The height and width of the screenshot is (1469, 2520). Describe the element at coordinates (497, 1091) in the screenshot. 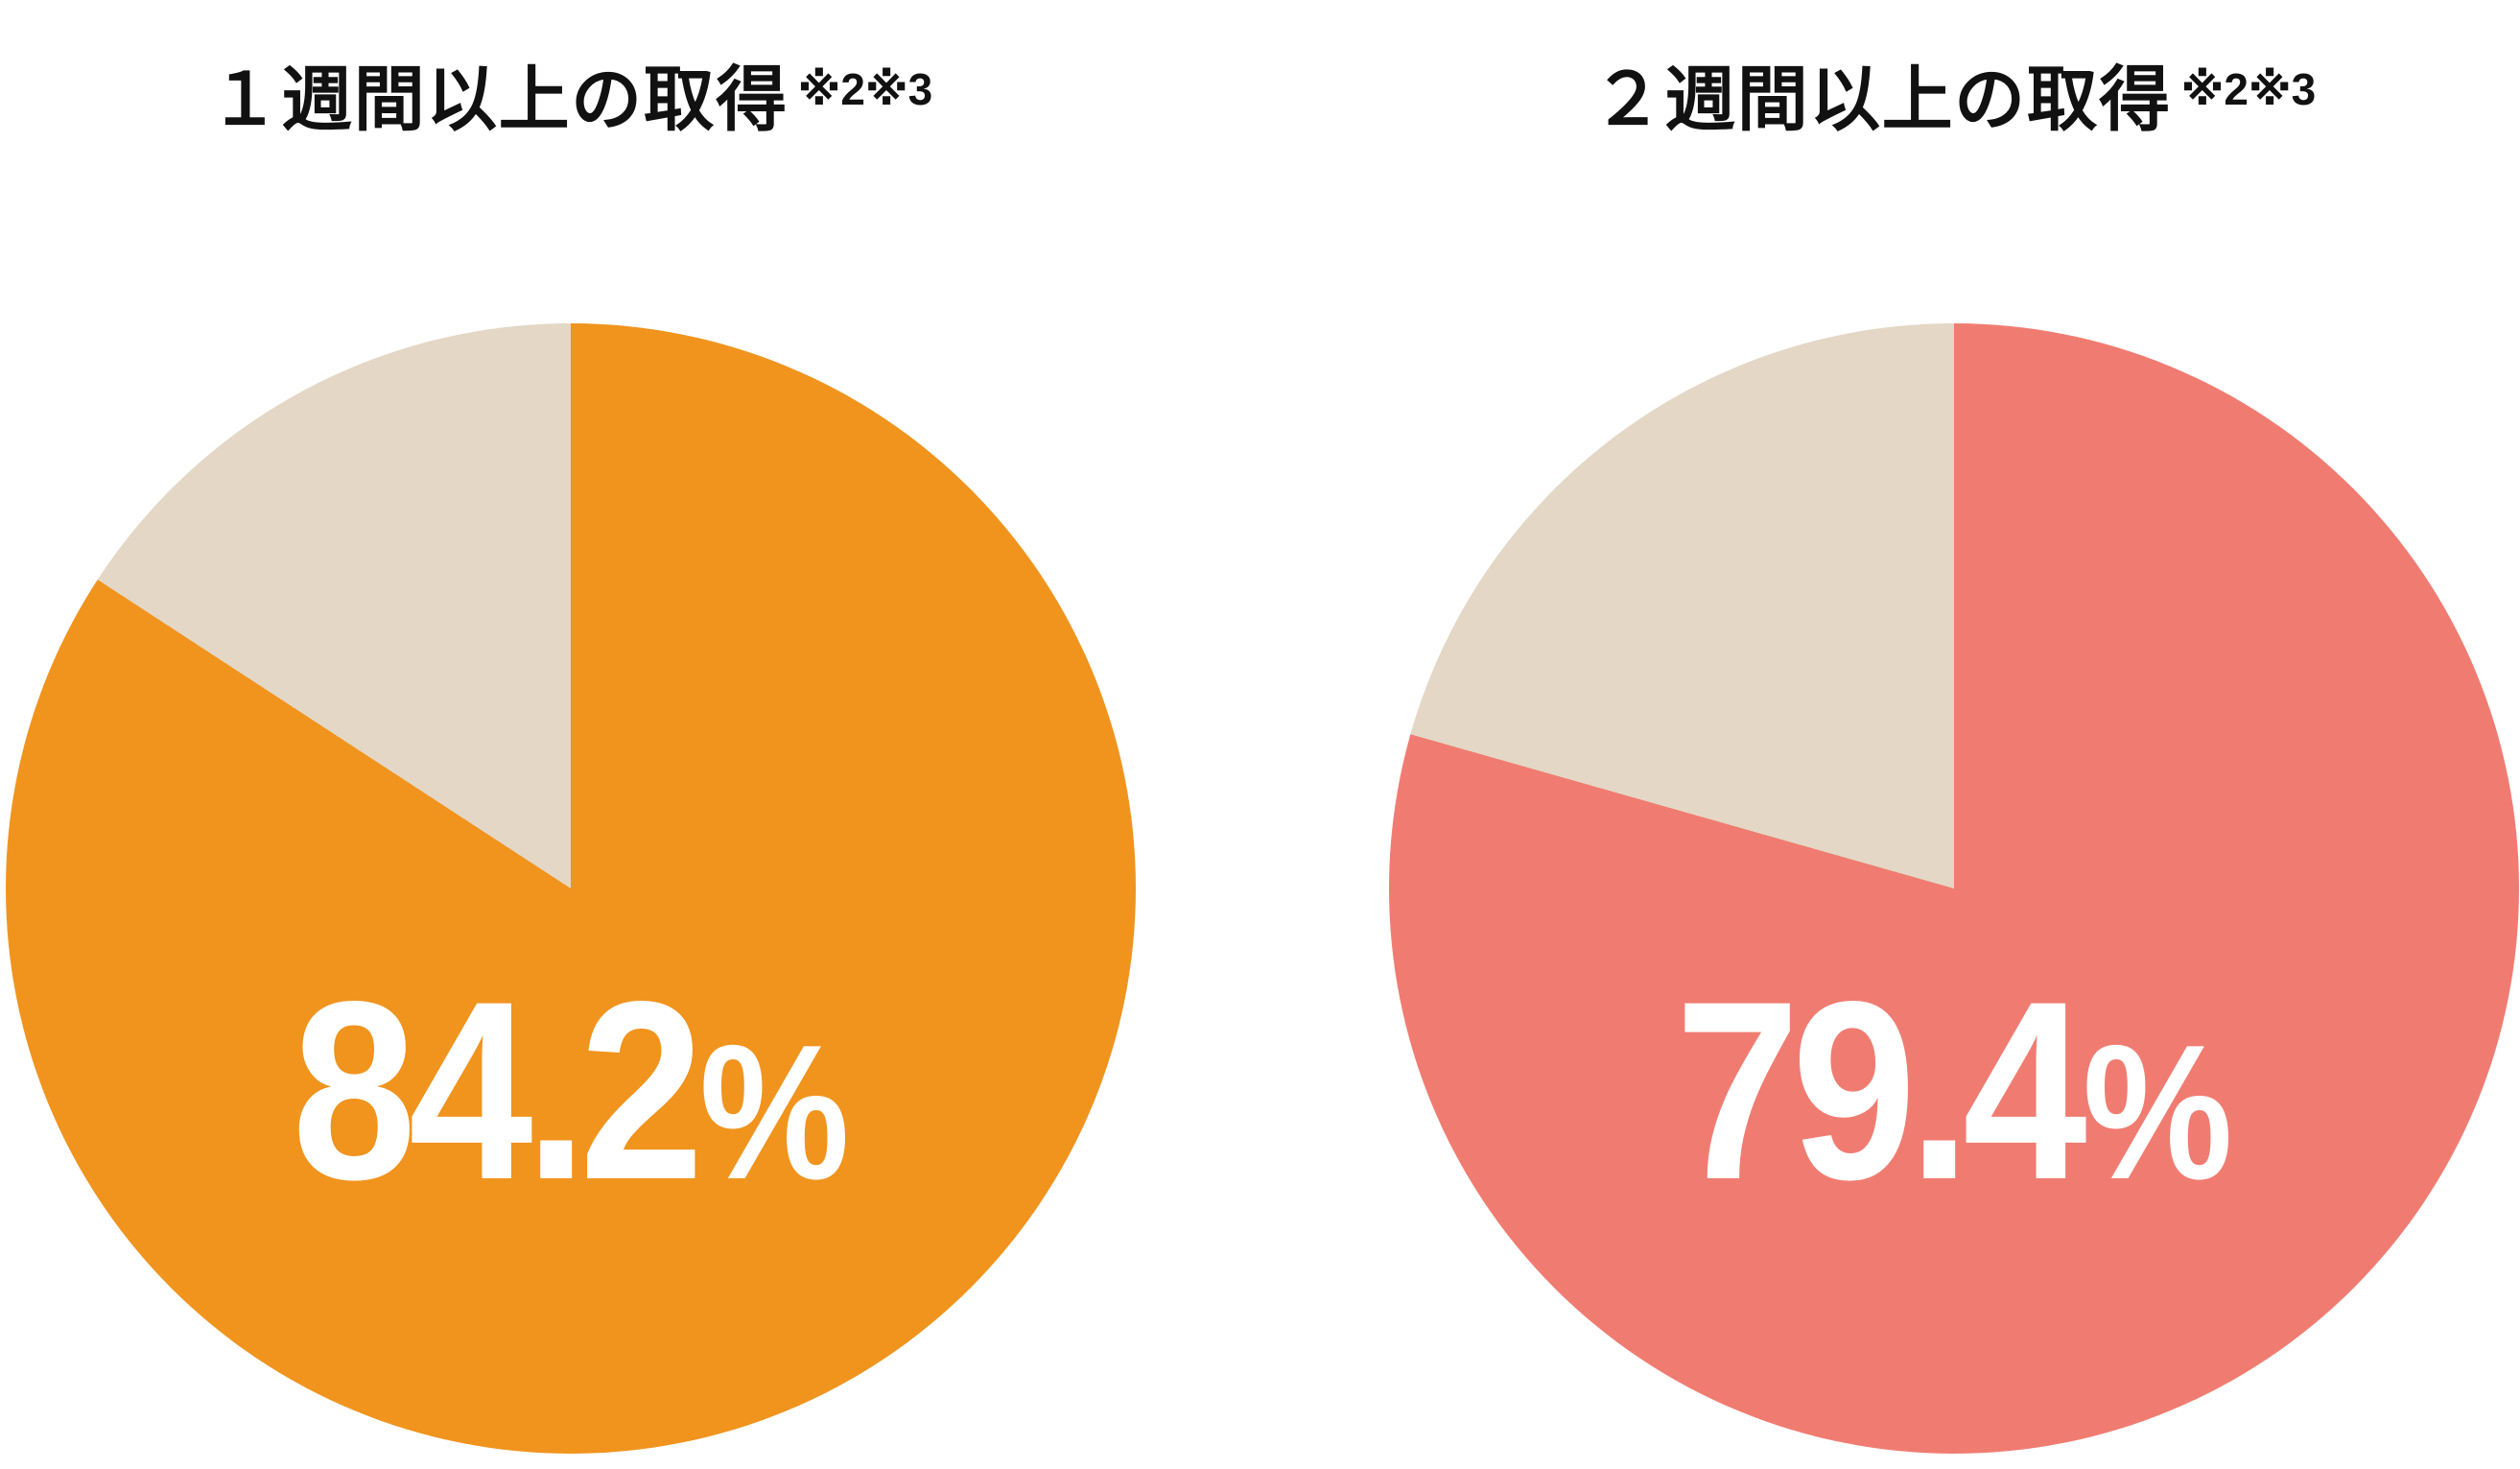

I see `pie-value: 84.2` at that location.